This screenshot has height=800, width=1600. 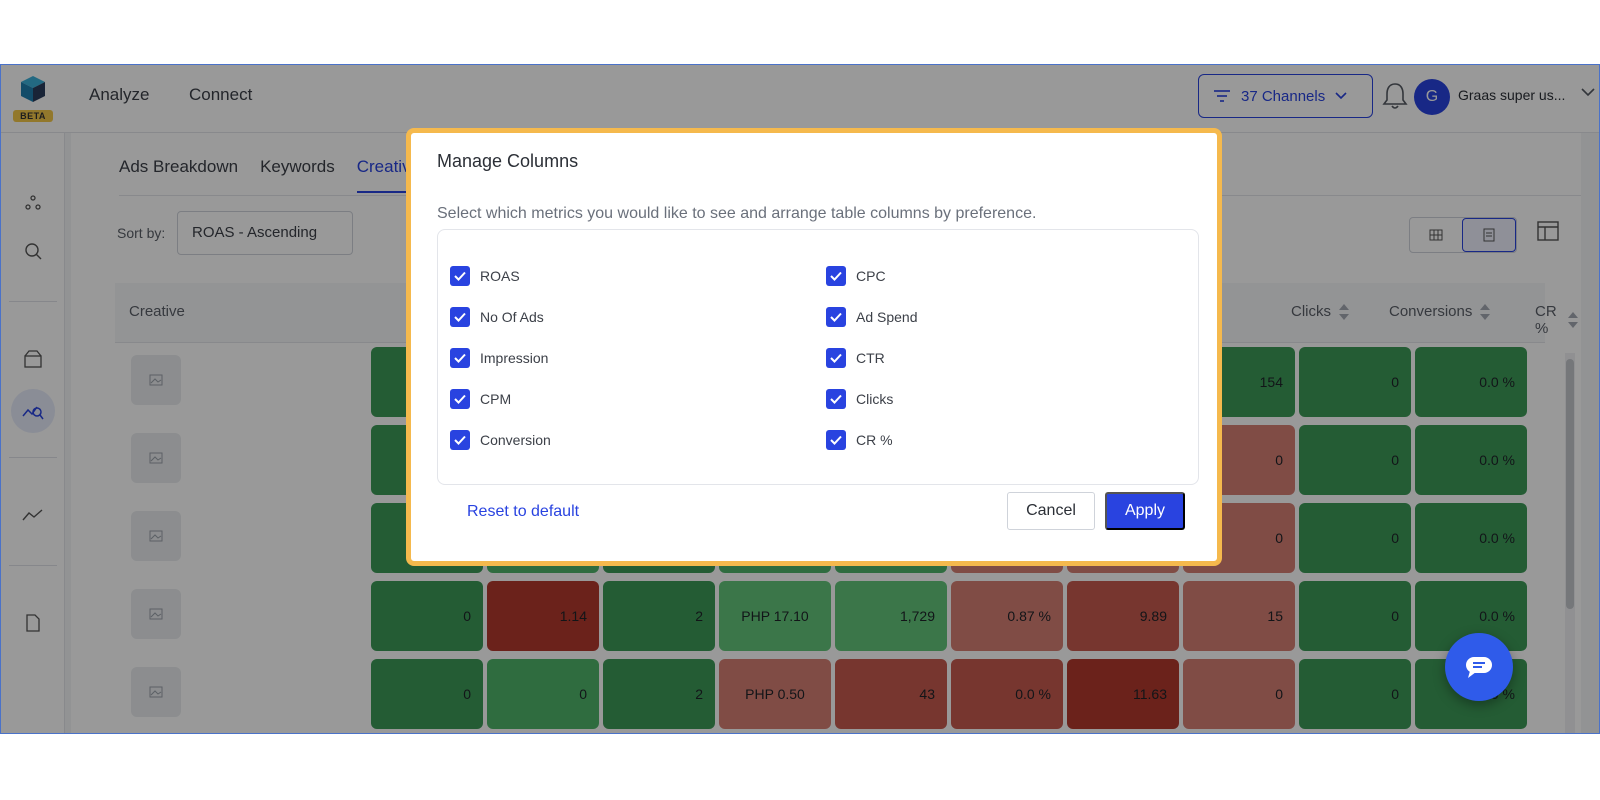 I want to click on metric-cell: 1,729, so click(x=891, y=616).